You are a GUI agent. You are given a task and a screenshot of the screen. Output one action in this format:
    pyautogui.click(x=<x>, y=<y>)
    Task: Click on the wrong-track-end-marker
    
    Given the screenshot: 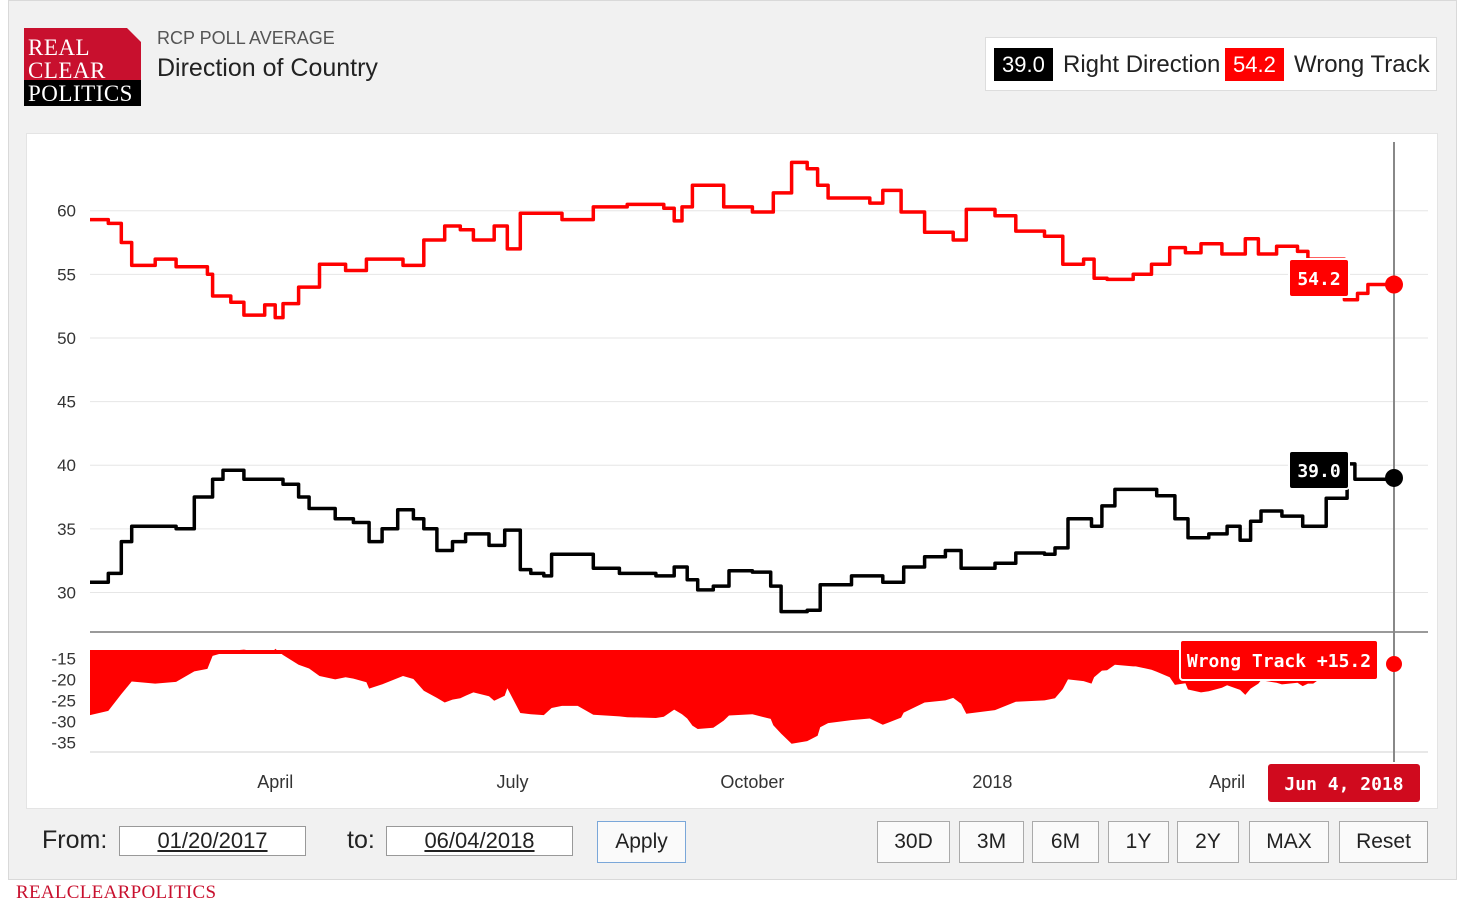 What is the action you would take?
    pyautogui.click(x=1394, y=284)
    